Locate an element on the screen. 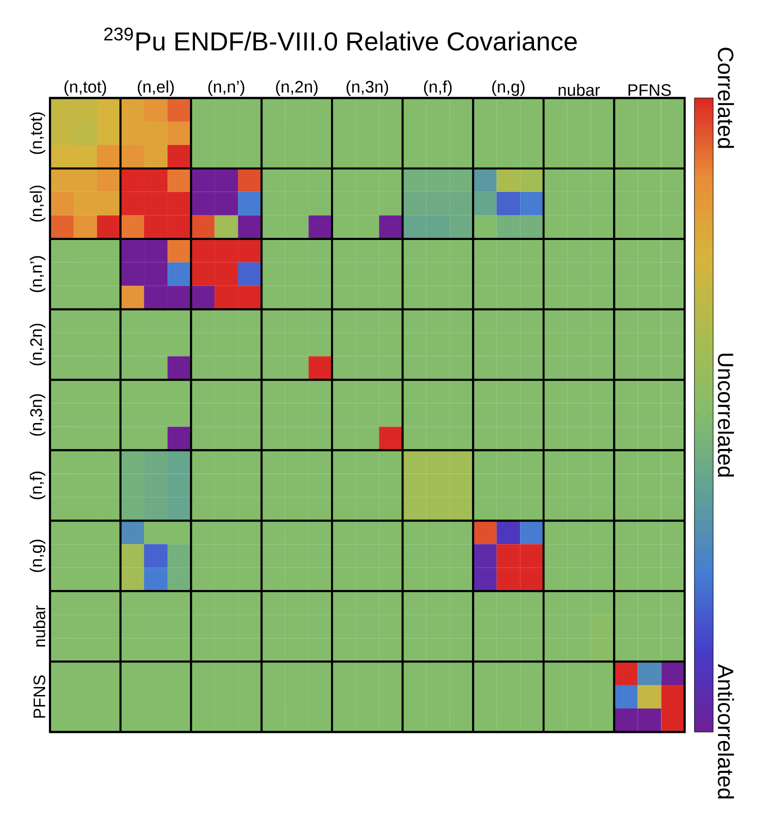 This screenshot has width=784, height=817. y-tick-label: nubar is located at coordinates (39, 626).